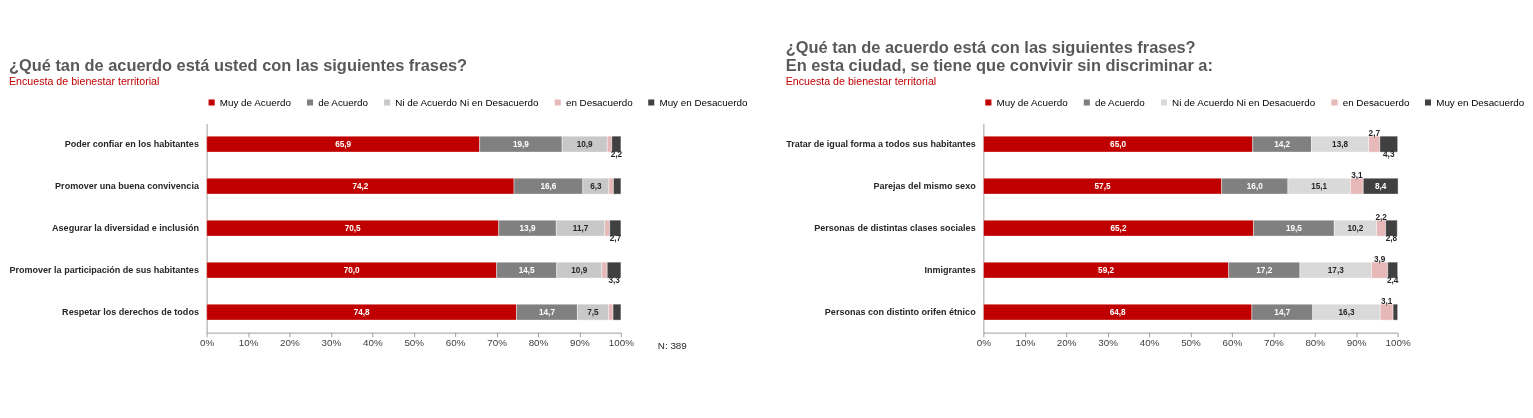  What do you see at coordinates (593, 312) in the screenshot?
I see `data-label: 7,5` at bounding box center [593, 312].